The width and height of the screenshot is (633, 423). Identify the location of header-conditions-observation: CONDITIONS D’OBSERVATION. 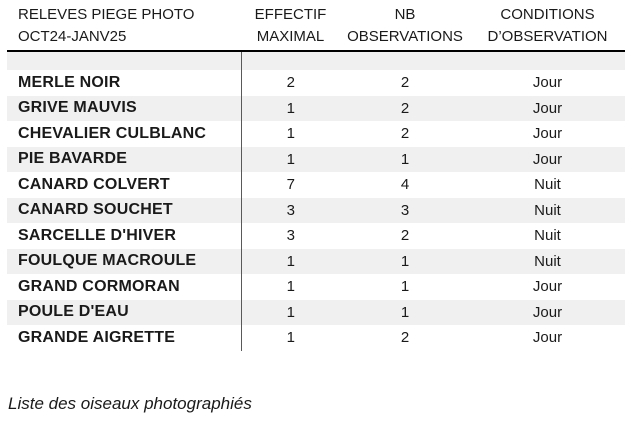
(547, 26).